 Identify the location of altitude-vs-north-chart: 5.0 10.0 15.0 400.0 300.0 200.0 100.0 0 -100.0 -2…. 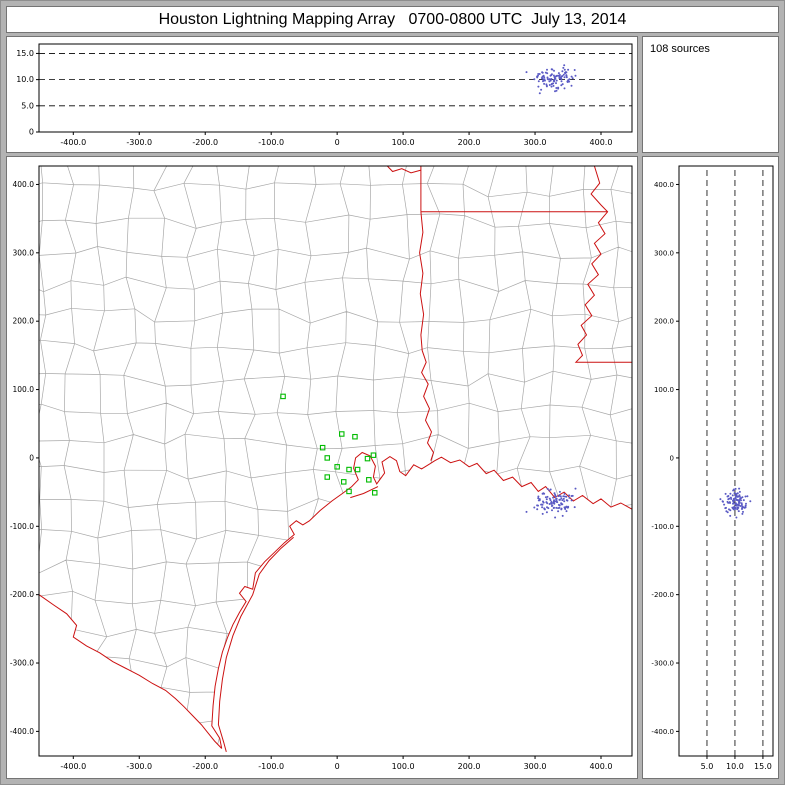
(710, 467).